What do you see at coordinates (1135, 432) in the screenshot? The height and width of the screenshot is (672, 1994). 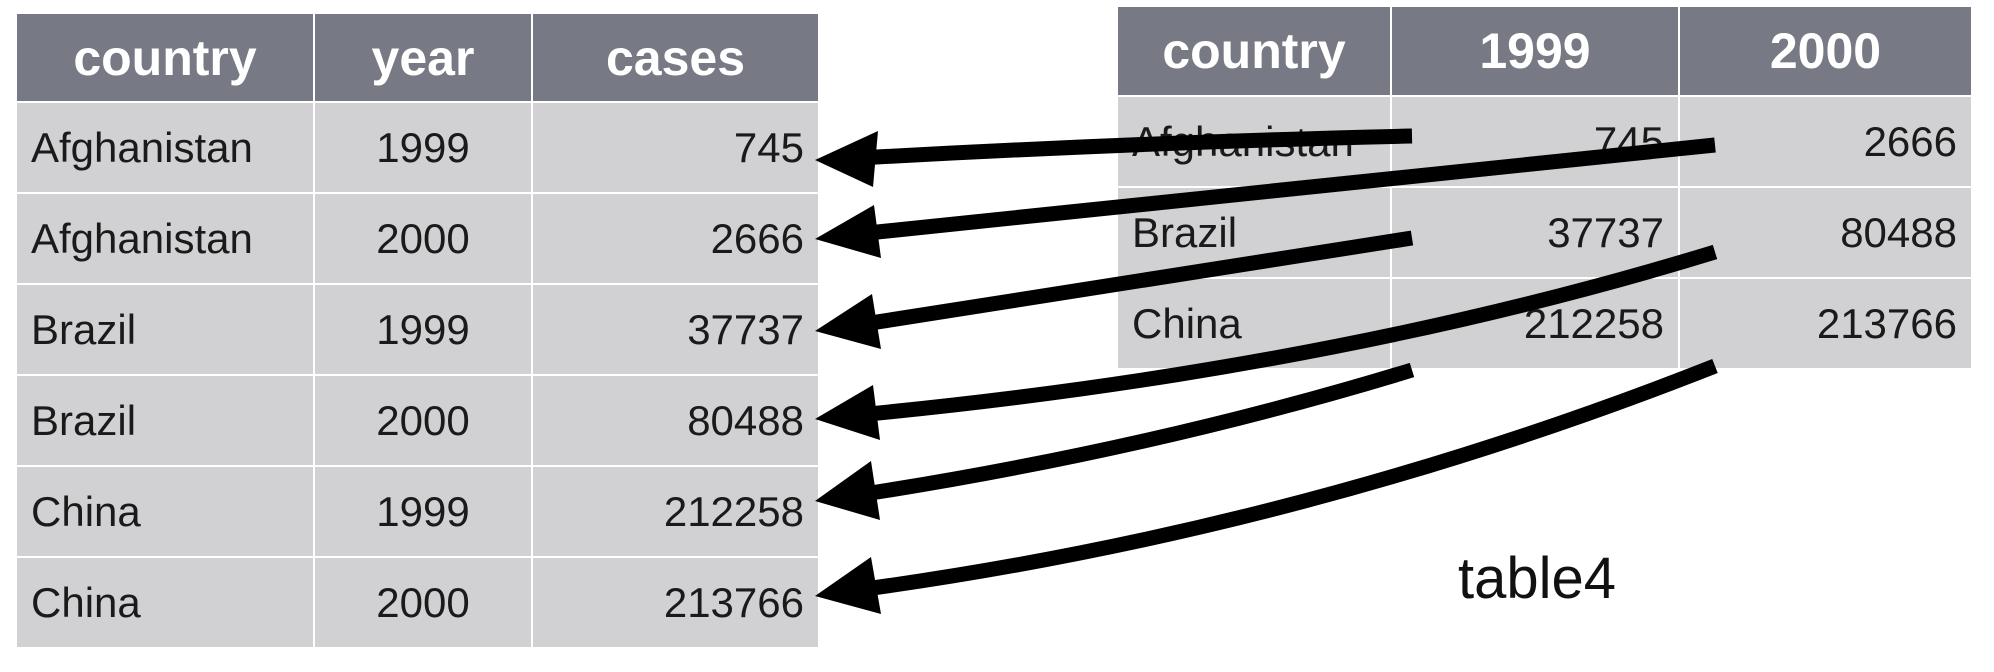 I see `arrow-china-1999` at bounding box center [1135, 432].